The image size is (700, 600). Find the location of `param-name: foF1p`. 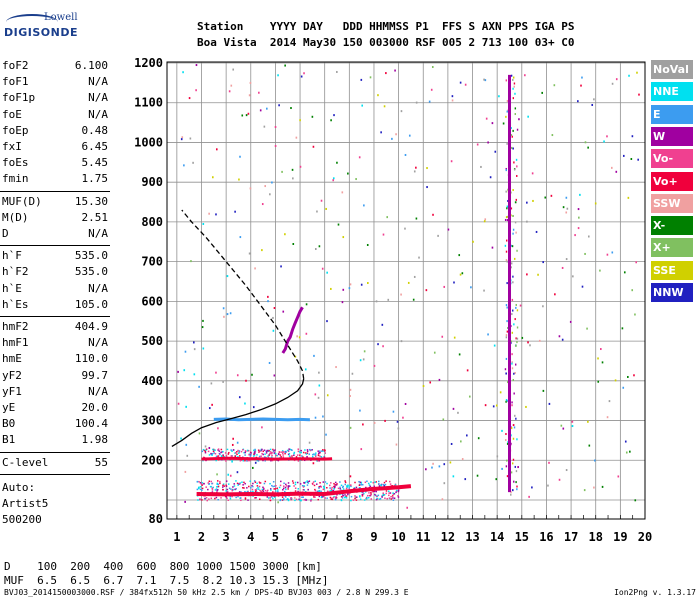

param-name: foF1p is located at coordinates (19, 98).